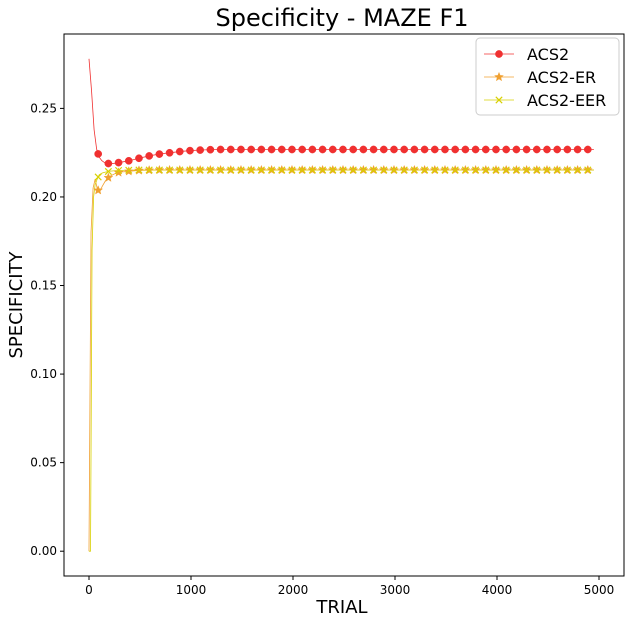 The width and height of the screenshot is (628, 625). I want to click on y-tick-label: 0.10, so click(43, 374).